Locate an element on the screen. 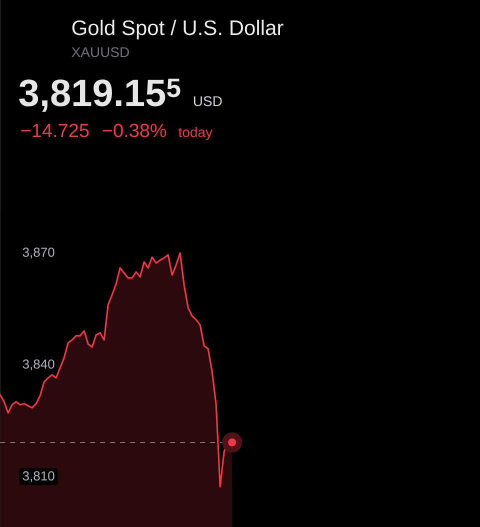 The image size is (480, 527). text: −0.38% is located at coordinates (134, 131).